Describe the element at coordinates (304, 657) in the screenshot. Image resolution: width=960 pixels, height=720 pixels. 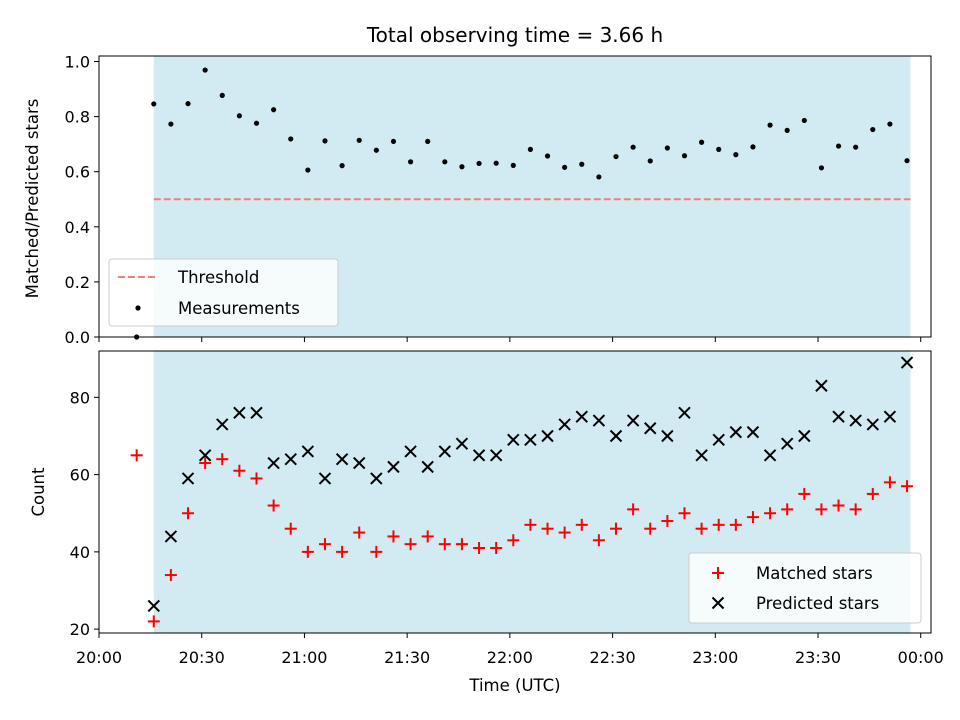
I see `count-x-tick-label: 21:00` at that location.